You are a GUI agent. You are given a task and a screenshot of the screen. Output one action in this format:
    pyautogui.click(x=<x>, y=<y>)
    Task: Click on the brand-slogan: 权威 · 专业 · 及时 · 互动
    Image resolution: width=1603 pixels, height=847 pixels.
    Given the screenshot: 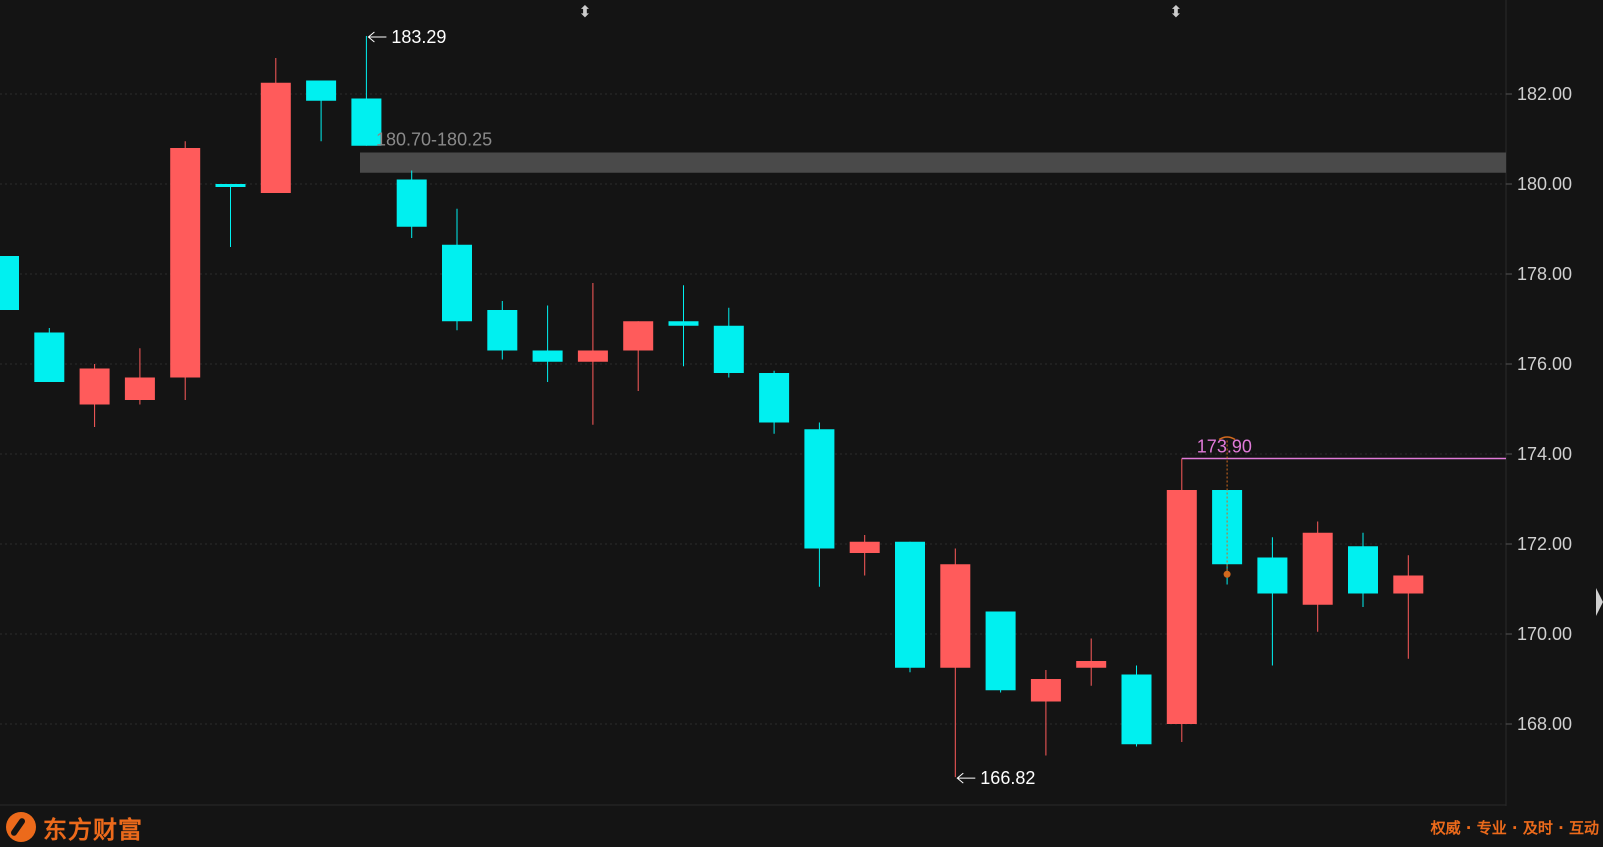 What is the action you would take?
    pyautogui.click(x=1514, y=828)
    